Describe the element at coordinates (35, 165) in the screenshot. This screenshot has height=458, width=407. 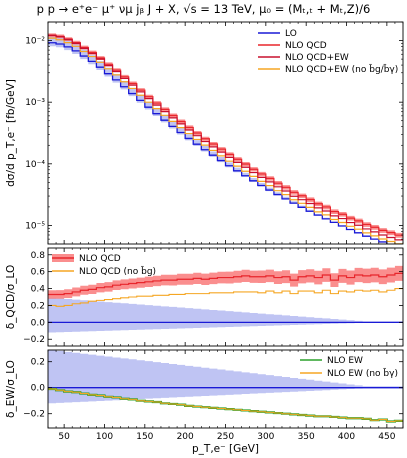
I see `y-tick-label: 10⁻⁴` at that location.